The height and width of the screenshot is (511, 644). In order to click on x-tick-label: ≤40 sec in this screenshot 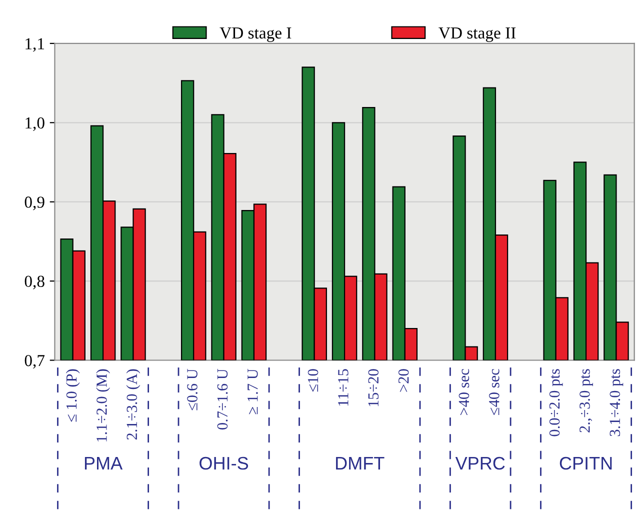, I will do `click(494, 392)`.